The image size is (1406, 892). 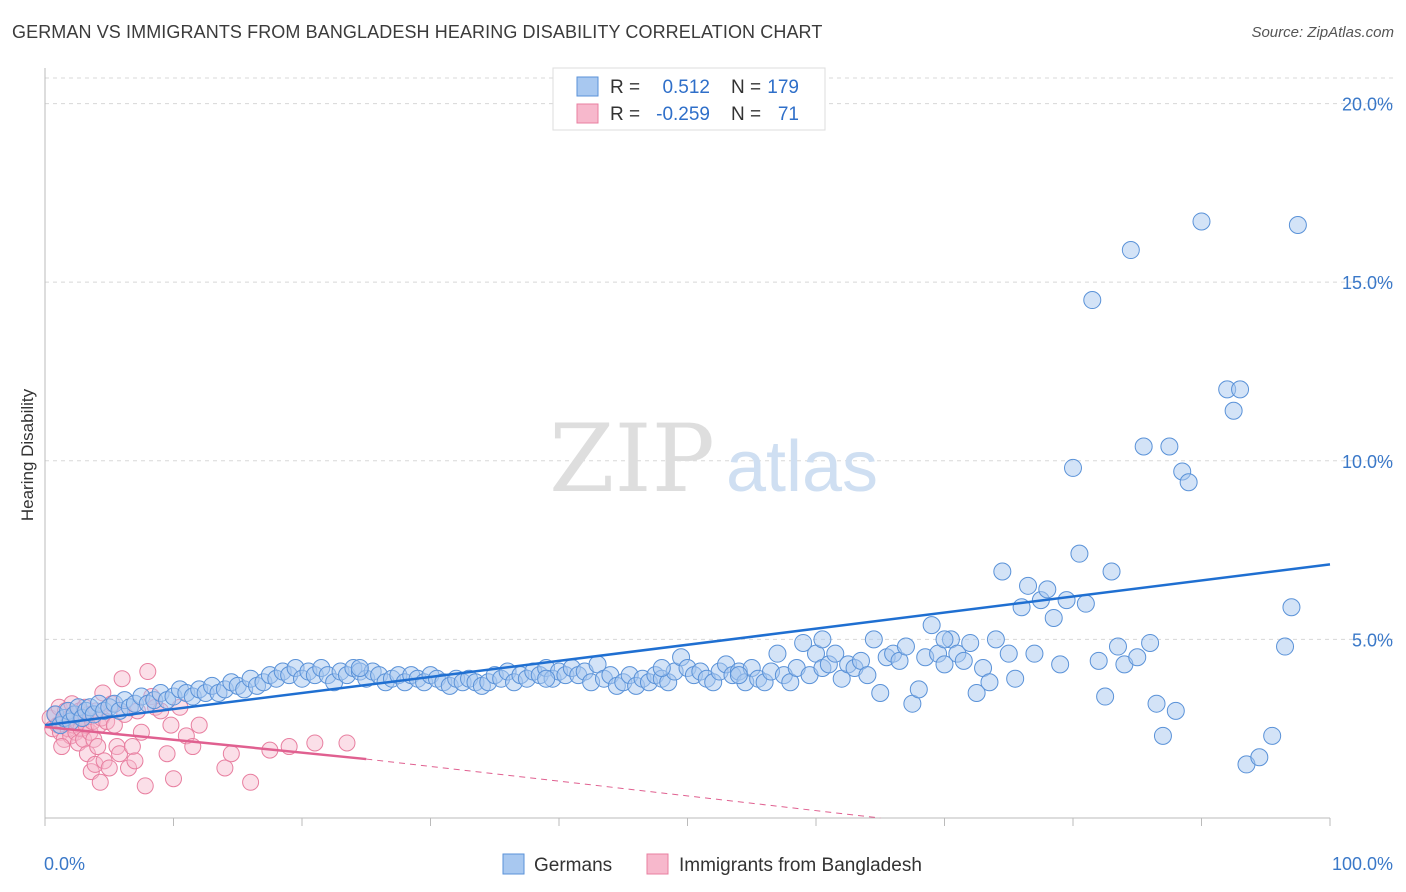 What do you see at coordinates (1362, 864) in the screenshot?
I see `x-tick-label-1: 100.0%` at bounding box center [1362, 864].